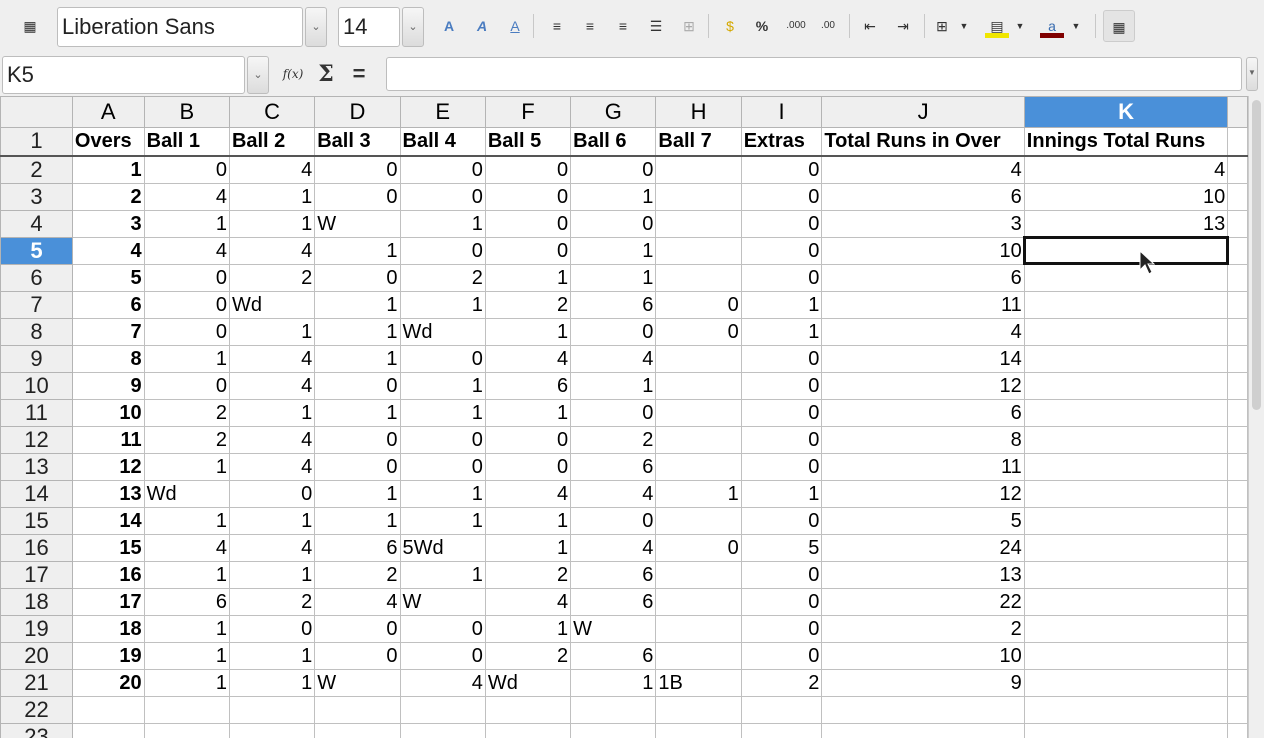 The image size is (1264, 738). What do you see at coordinates (357, 466) in the screenshot?
I see `cell-d13: 0` at bounding box center [357, 466].